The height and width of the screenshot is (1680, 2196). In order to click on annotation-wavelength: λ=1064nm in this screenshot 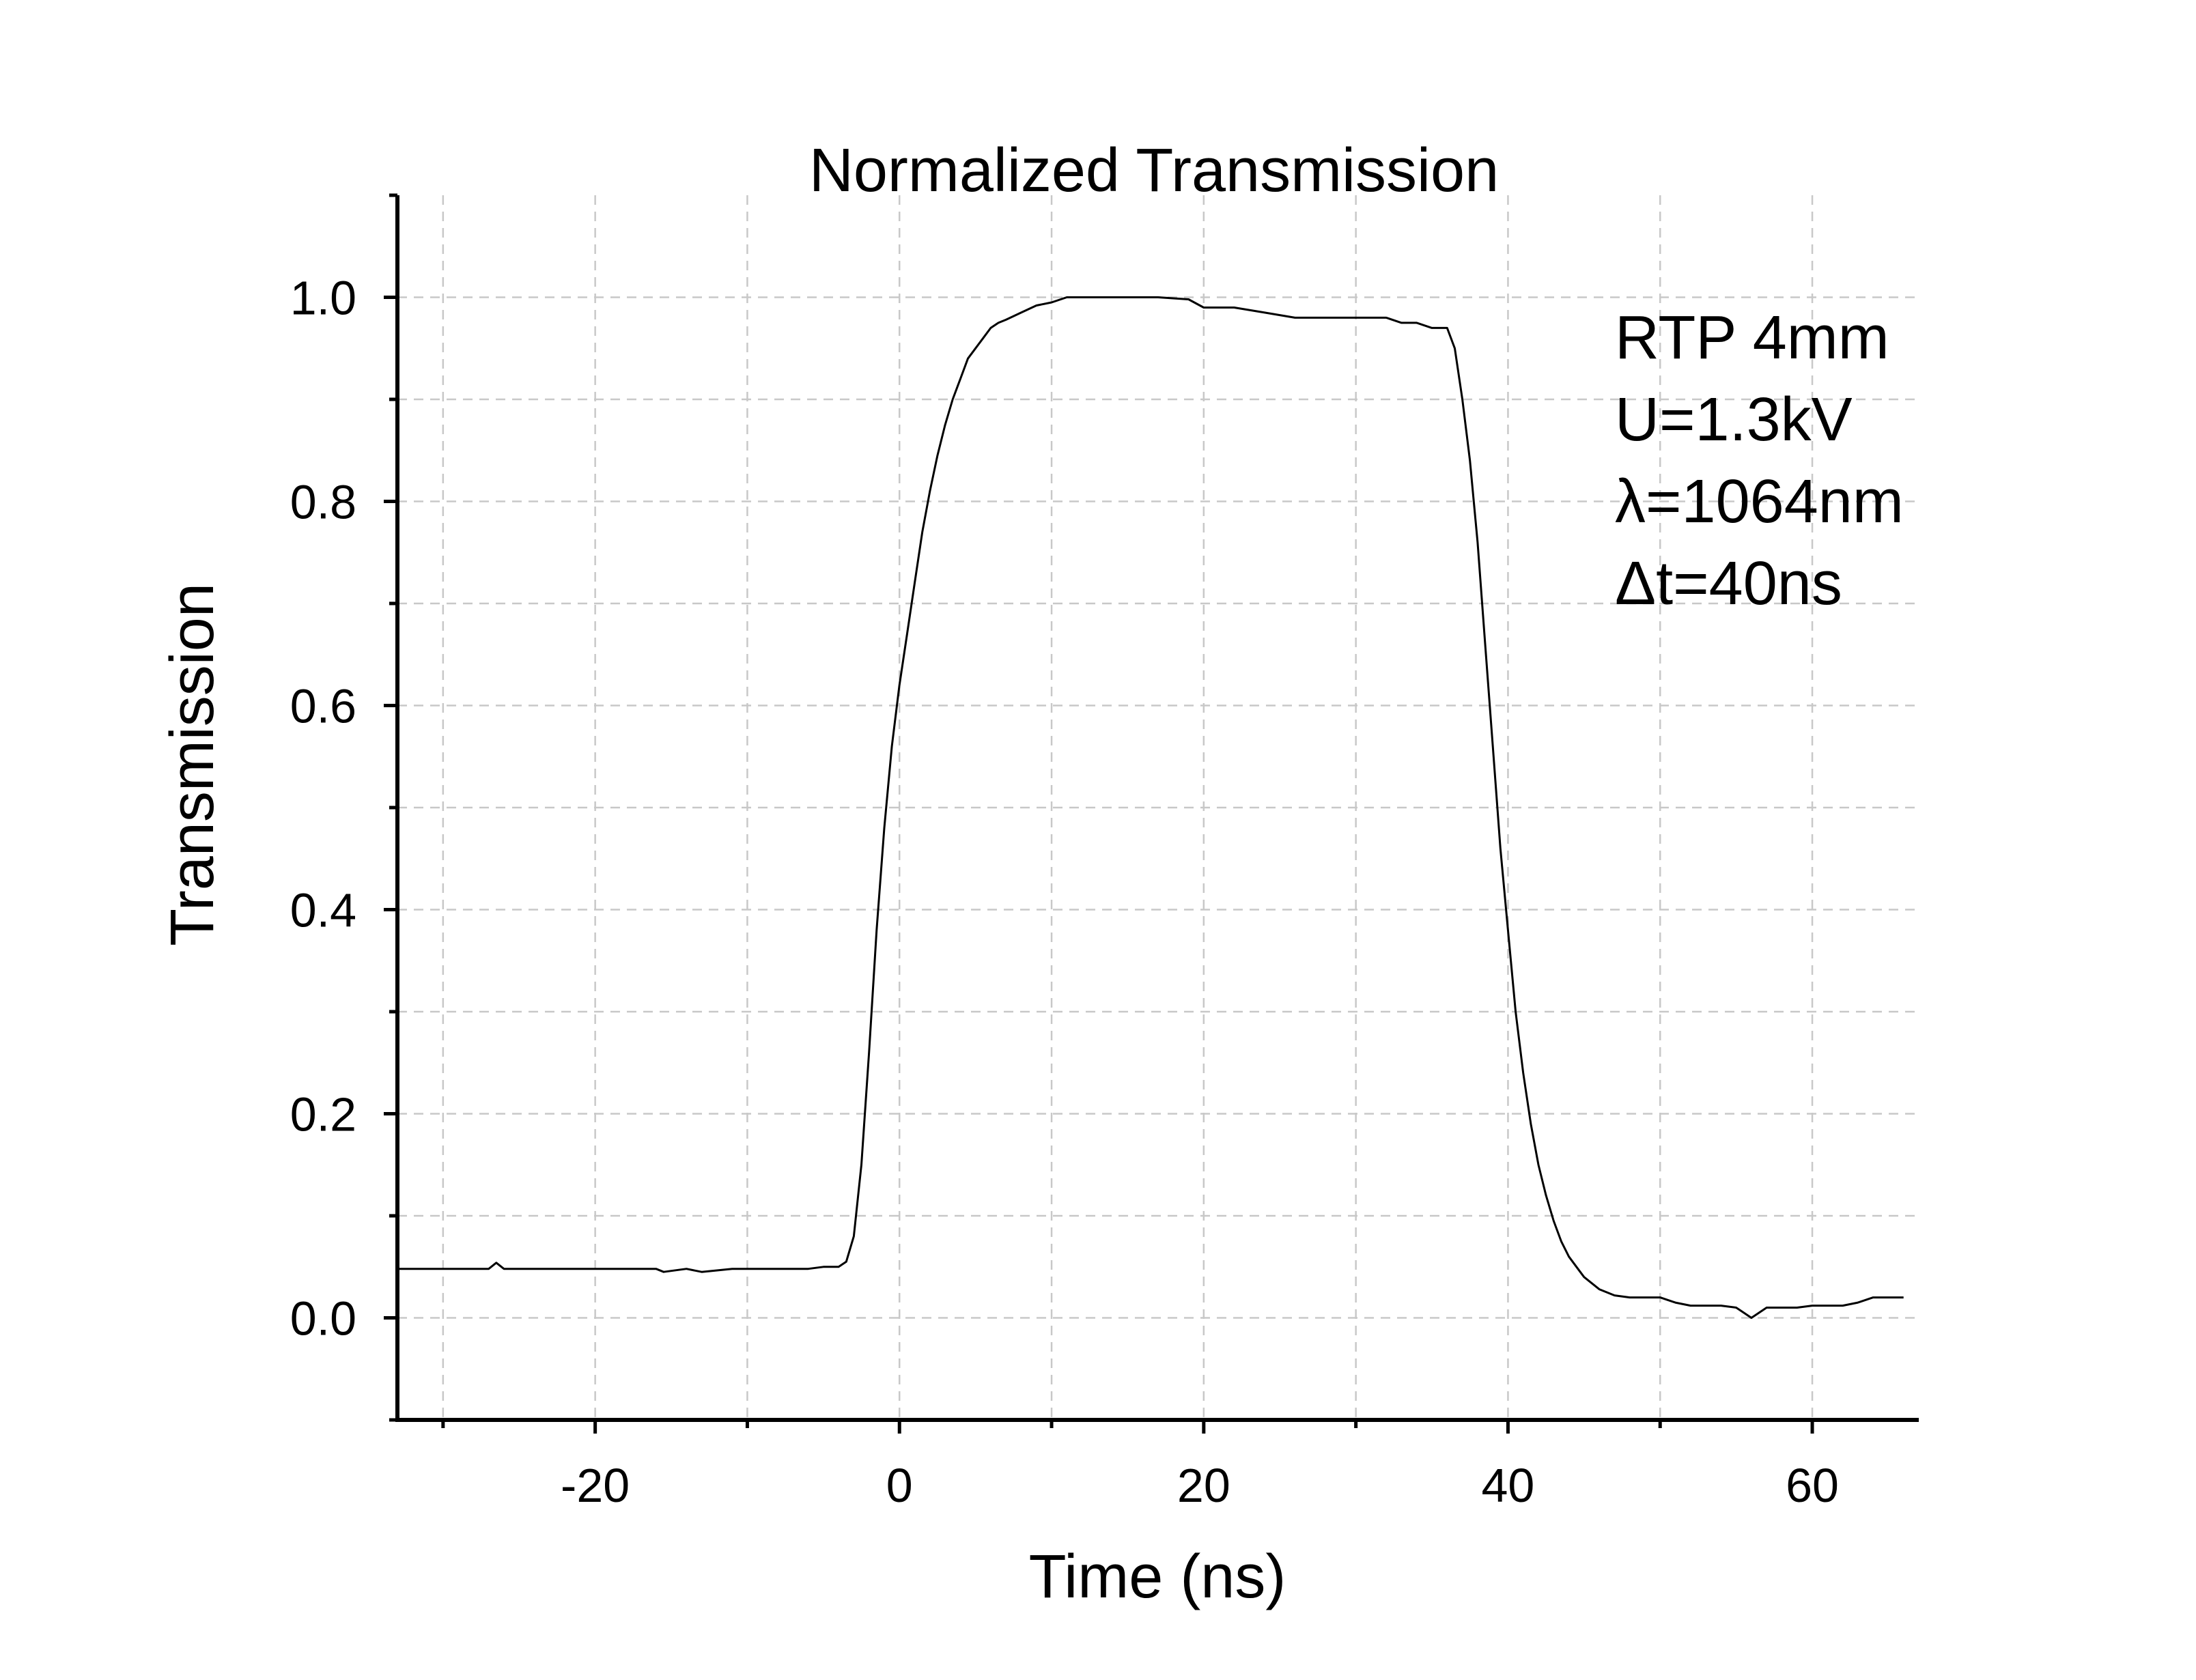, I will do `click(1760, 502)`.